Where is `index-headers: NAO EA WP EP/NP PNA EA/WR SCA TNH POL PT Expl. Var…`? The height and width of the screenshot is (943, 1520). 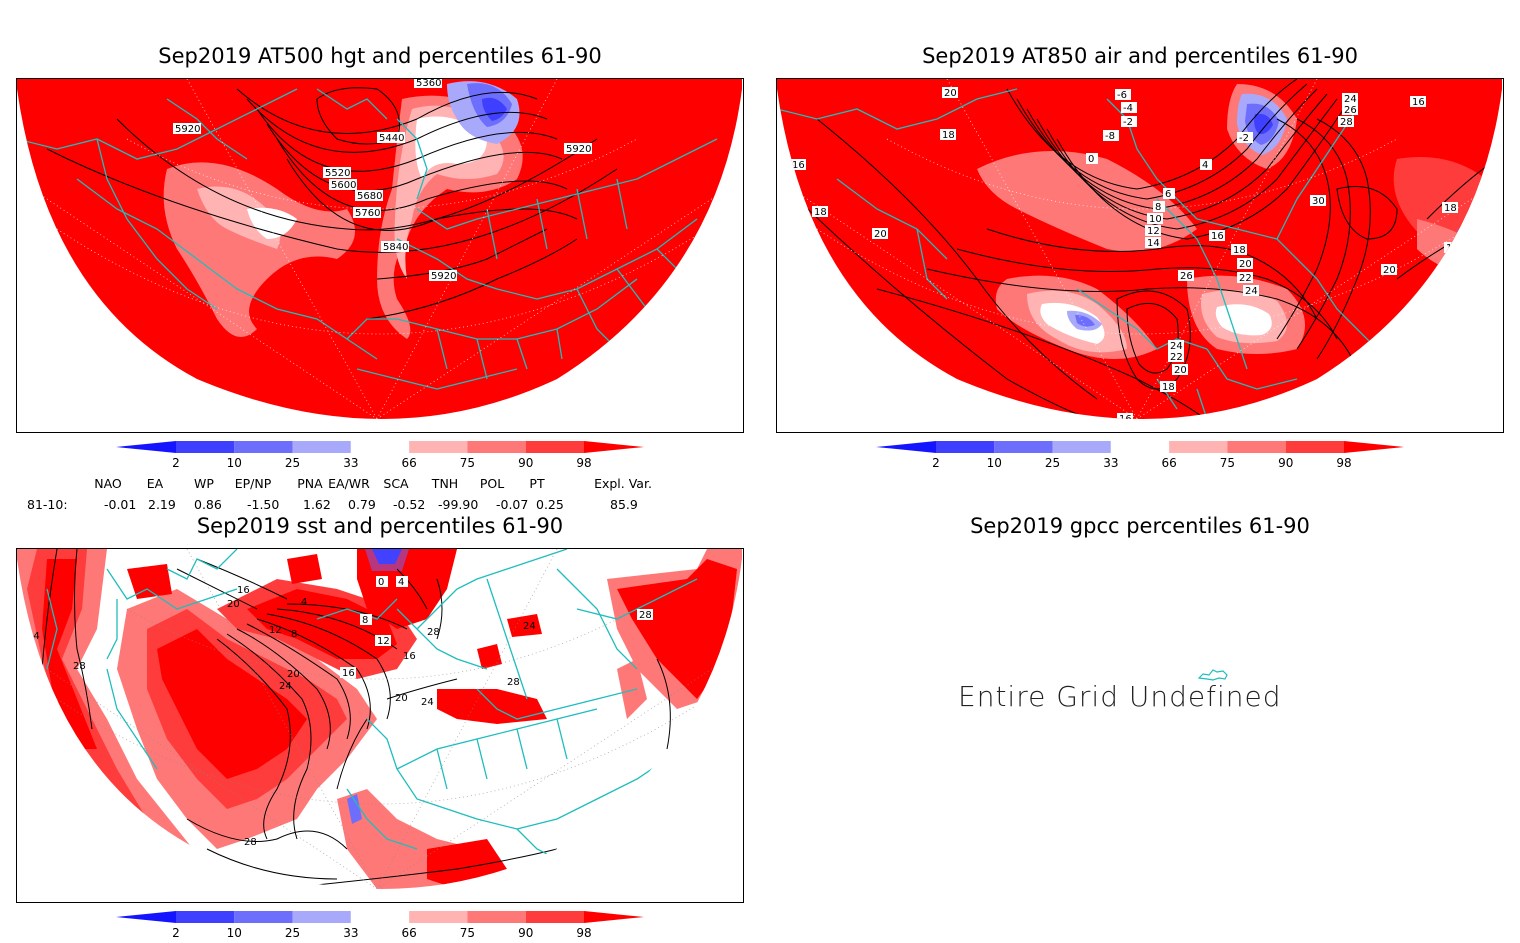
index-headers: NAO EA WP EP/NP PNA EA/WR SCA TNH POL PT Expl. Var… is located at coordinates (380, 484).